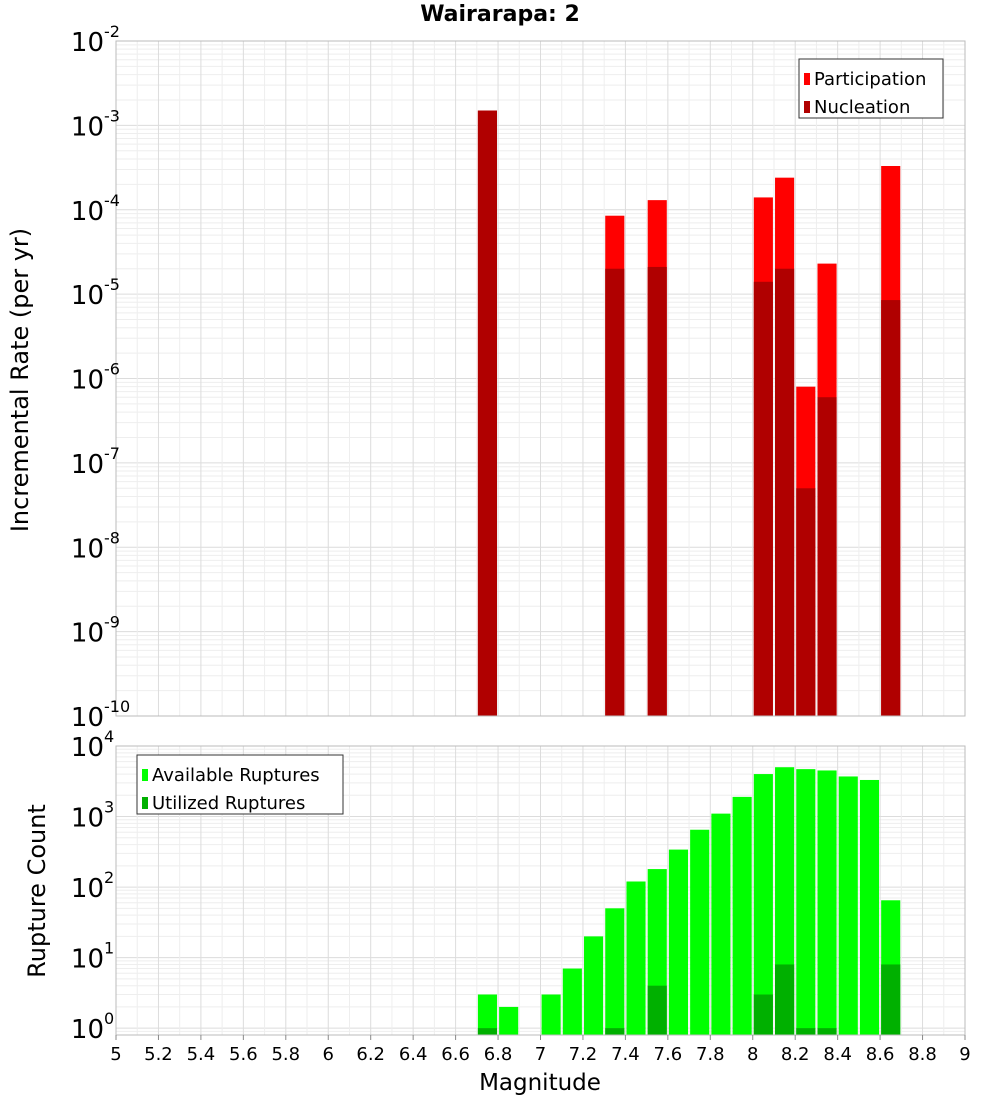 The image size is (1000, 1100). What do you see at coordinates (201, 1054) in the screenshot?
I see `x-tick-label: 5.4` at bounding box center [201, 1054].